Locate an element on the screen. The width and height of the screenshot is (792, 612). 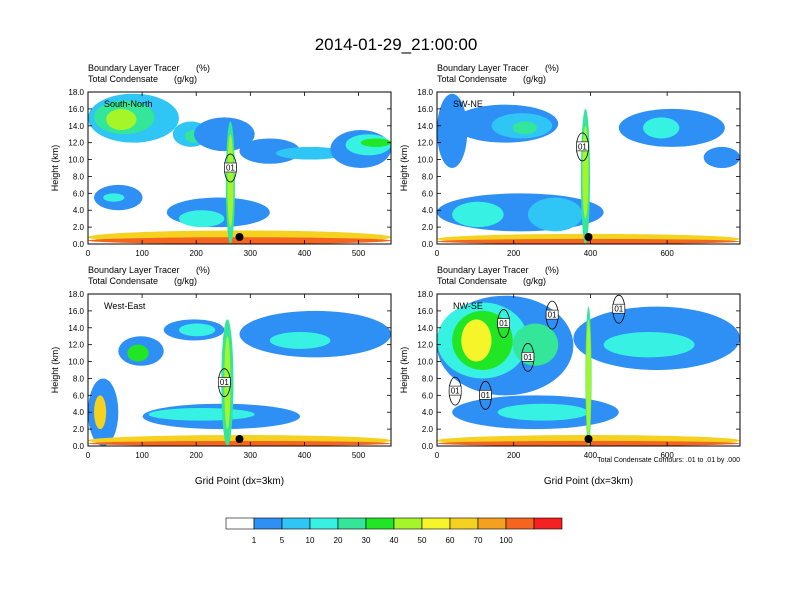
colorbar-label: 40 is located at coordinates (394, 540).